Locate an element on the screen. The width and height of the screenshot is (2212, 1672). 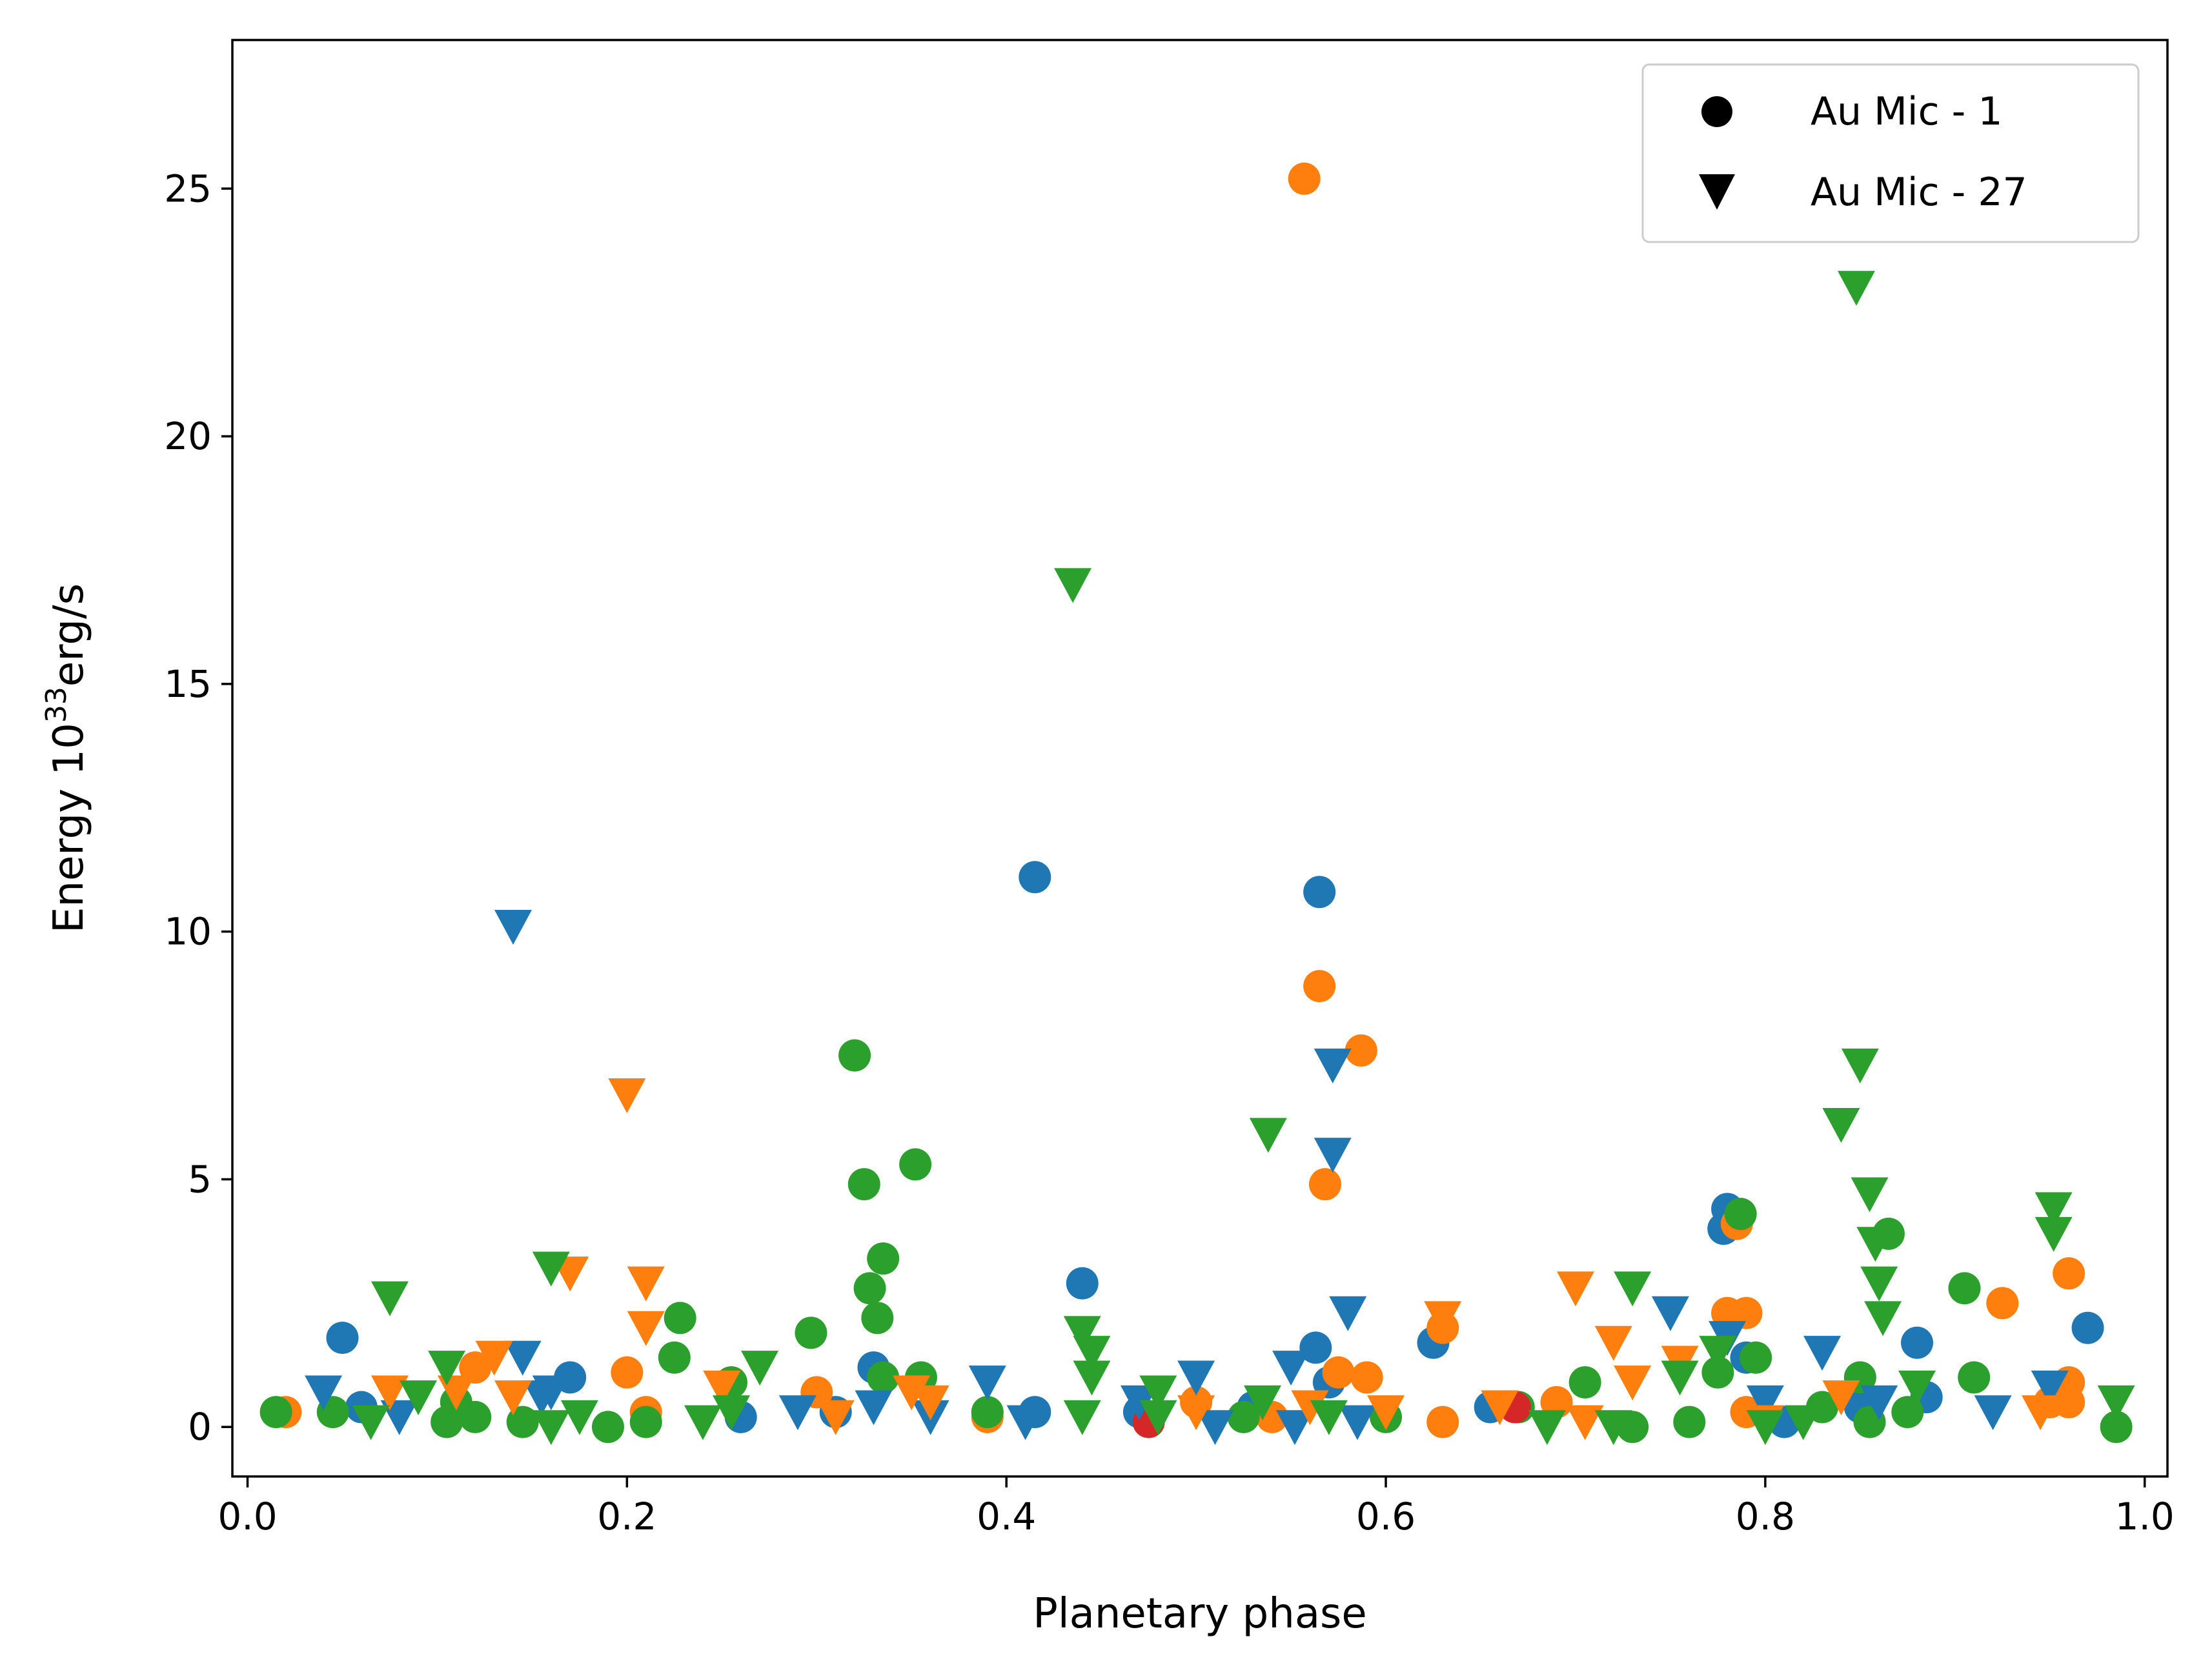
legend-box is located at coordinates (1890, 153).